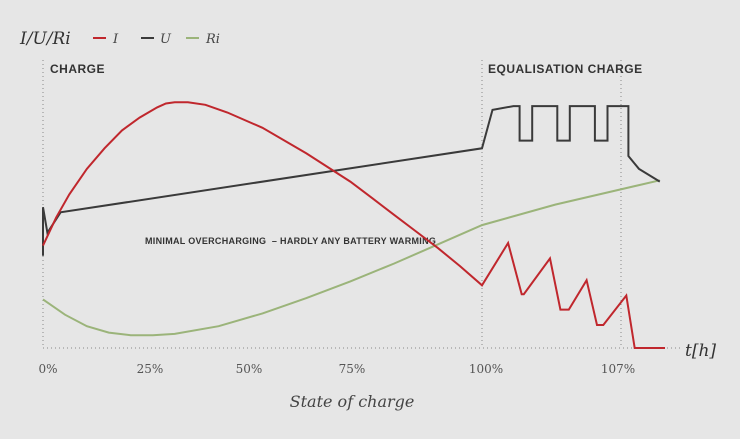 The image size is (740, 439). What do you see at coordinates (352, 369) in the screenshot?
I see `x-tick-75: 75%` at bounding box center [352, 369].